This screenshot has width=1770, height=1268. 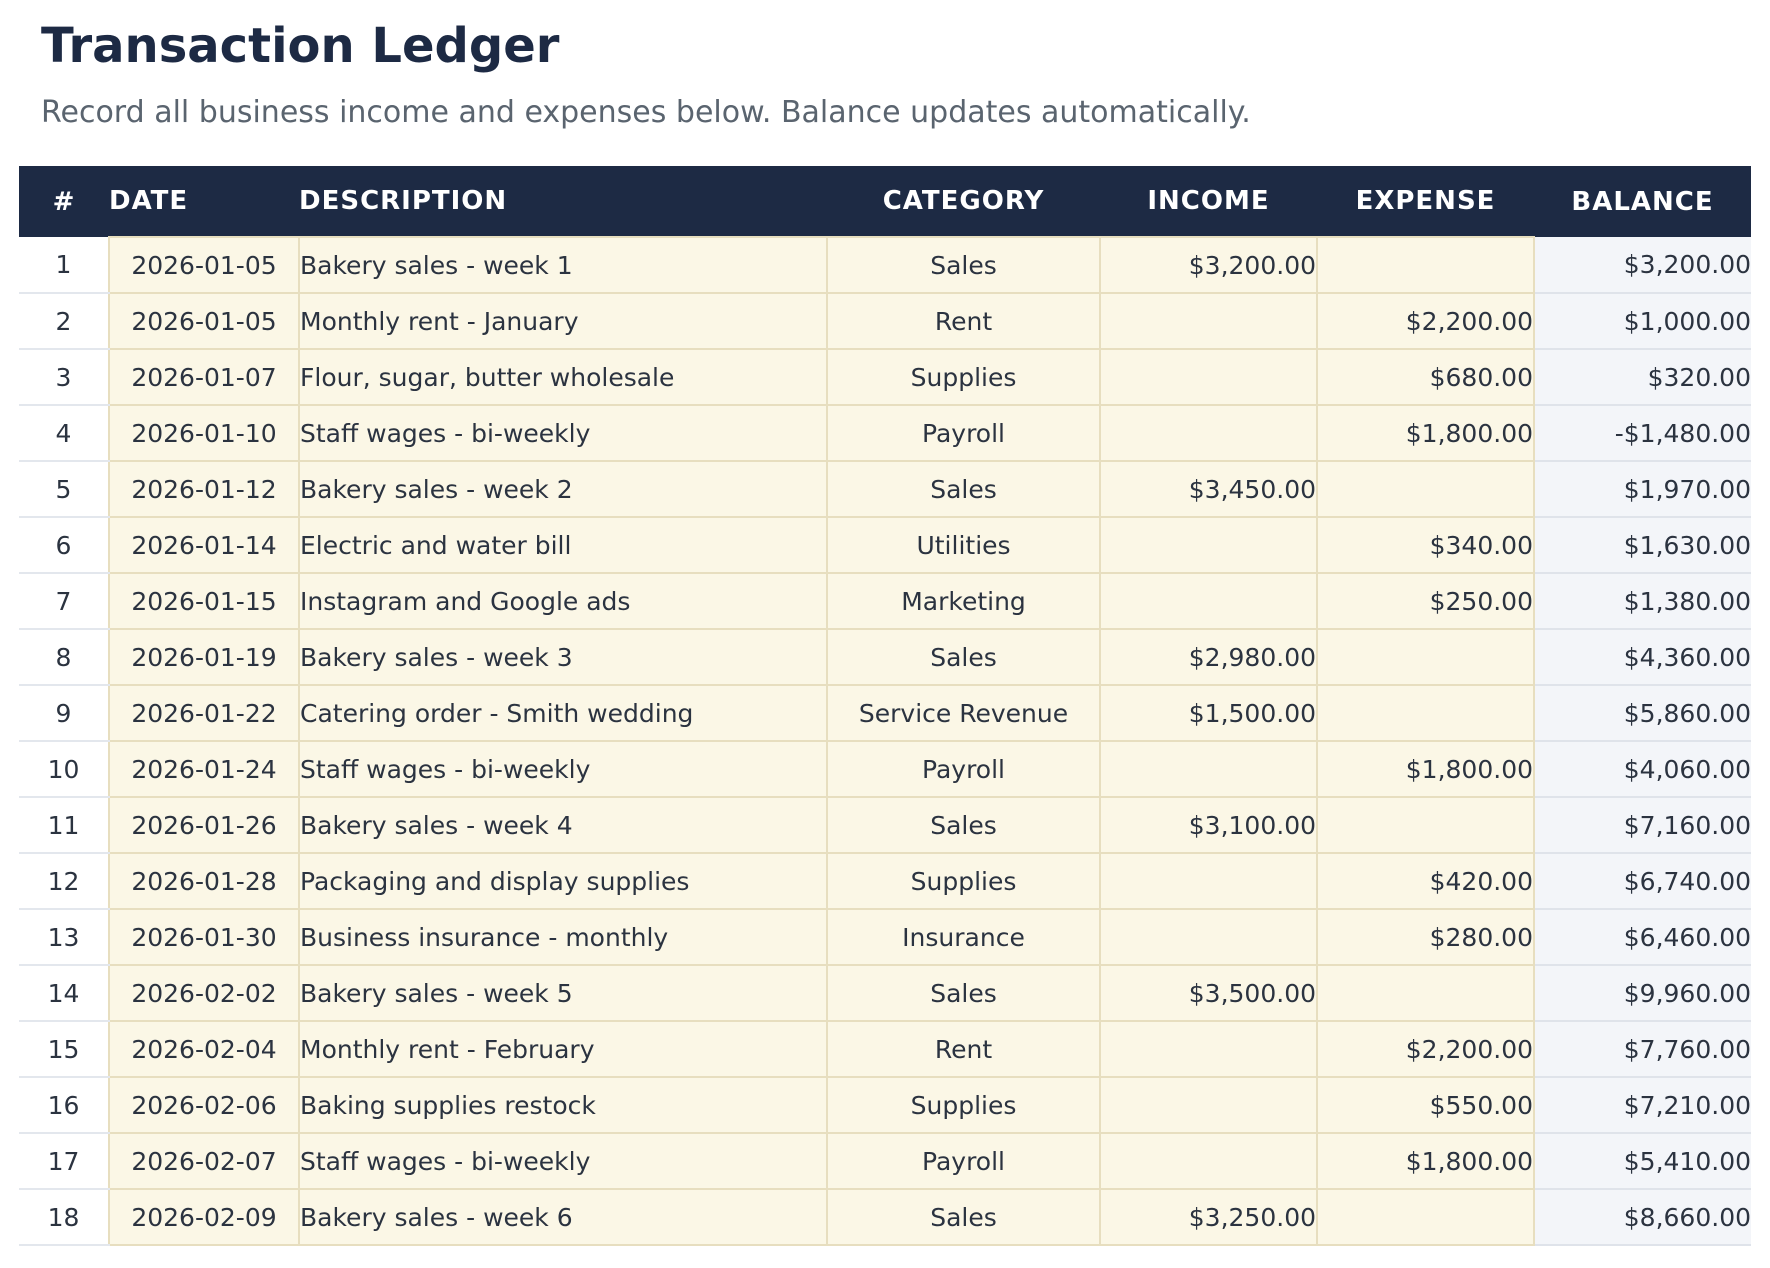 I want to click on description-cell: Monthly rent - January, so click(x=563, y=321).